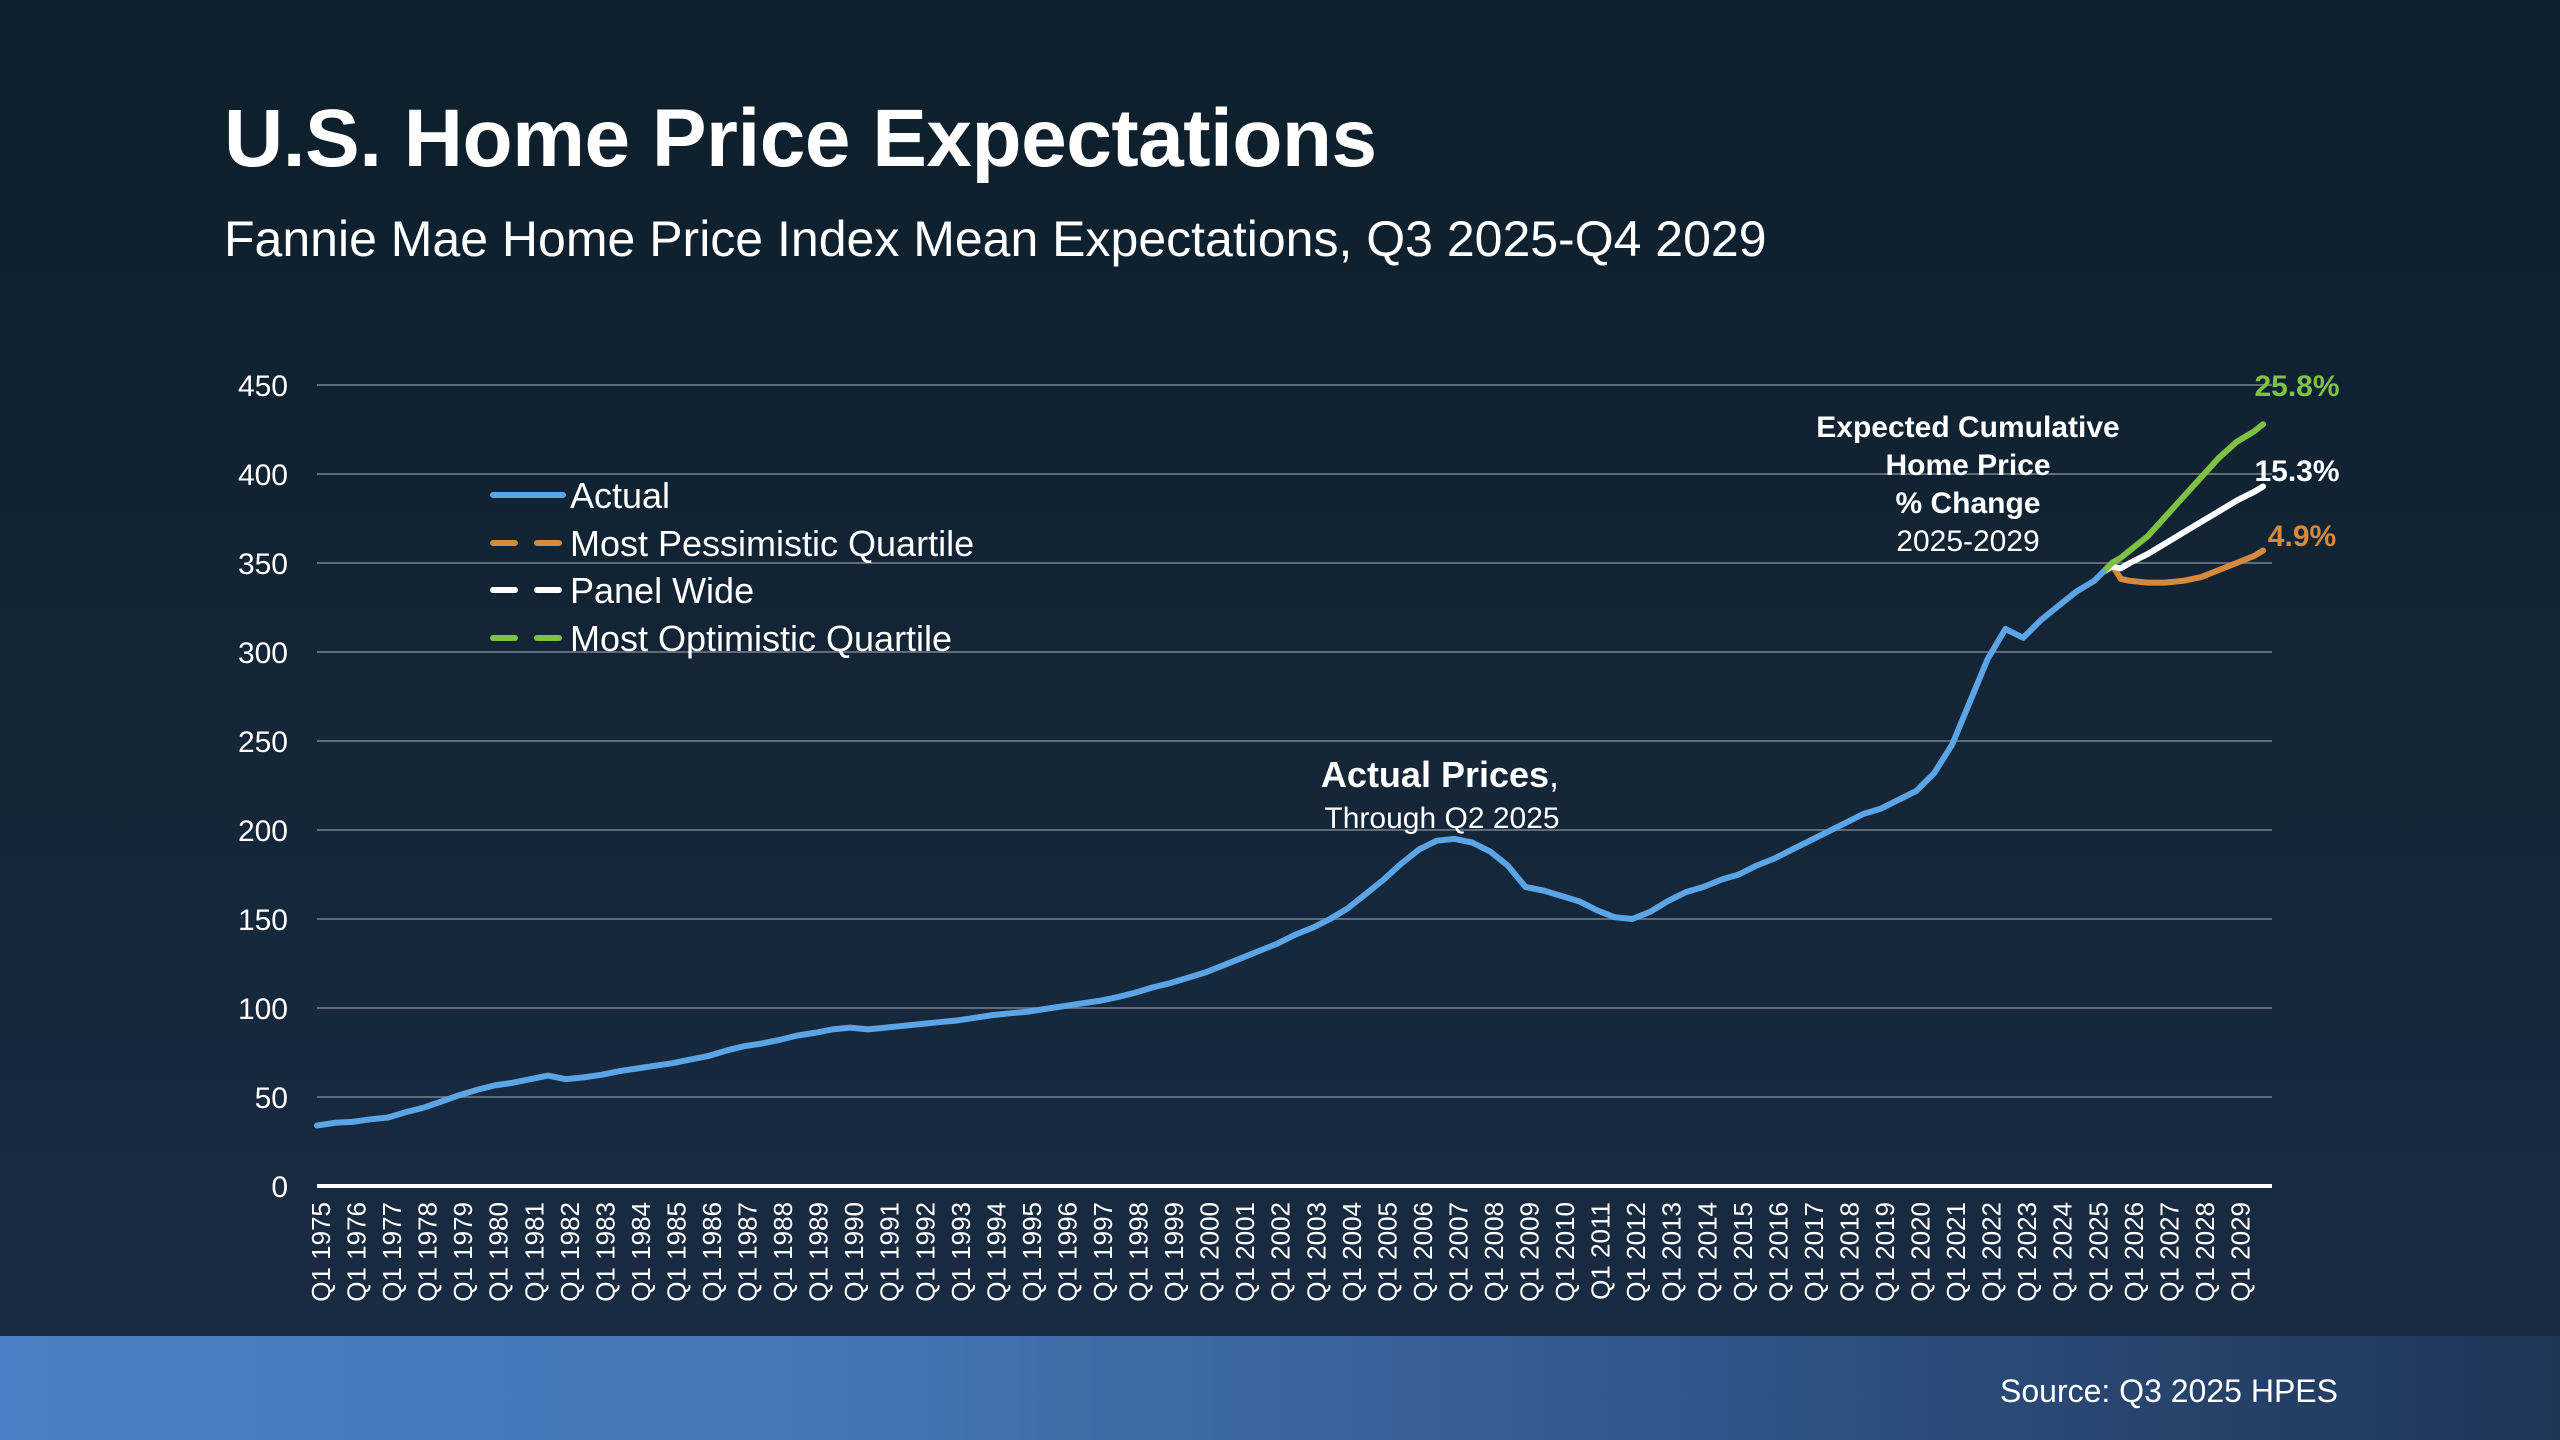 The image size is (2560, 1440). What do you see at coordinates (1672, 1252) in the screenshot?
I see `x-tick-label: Q1 2013` at bounding box center [1672, 1252].